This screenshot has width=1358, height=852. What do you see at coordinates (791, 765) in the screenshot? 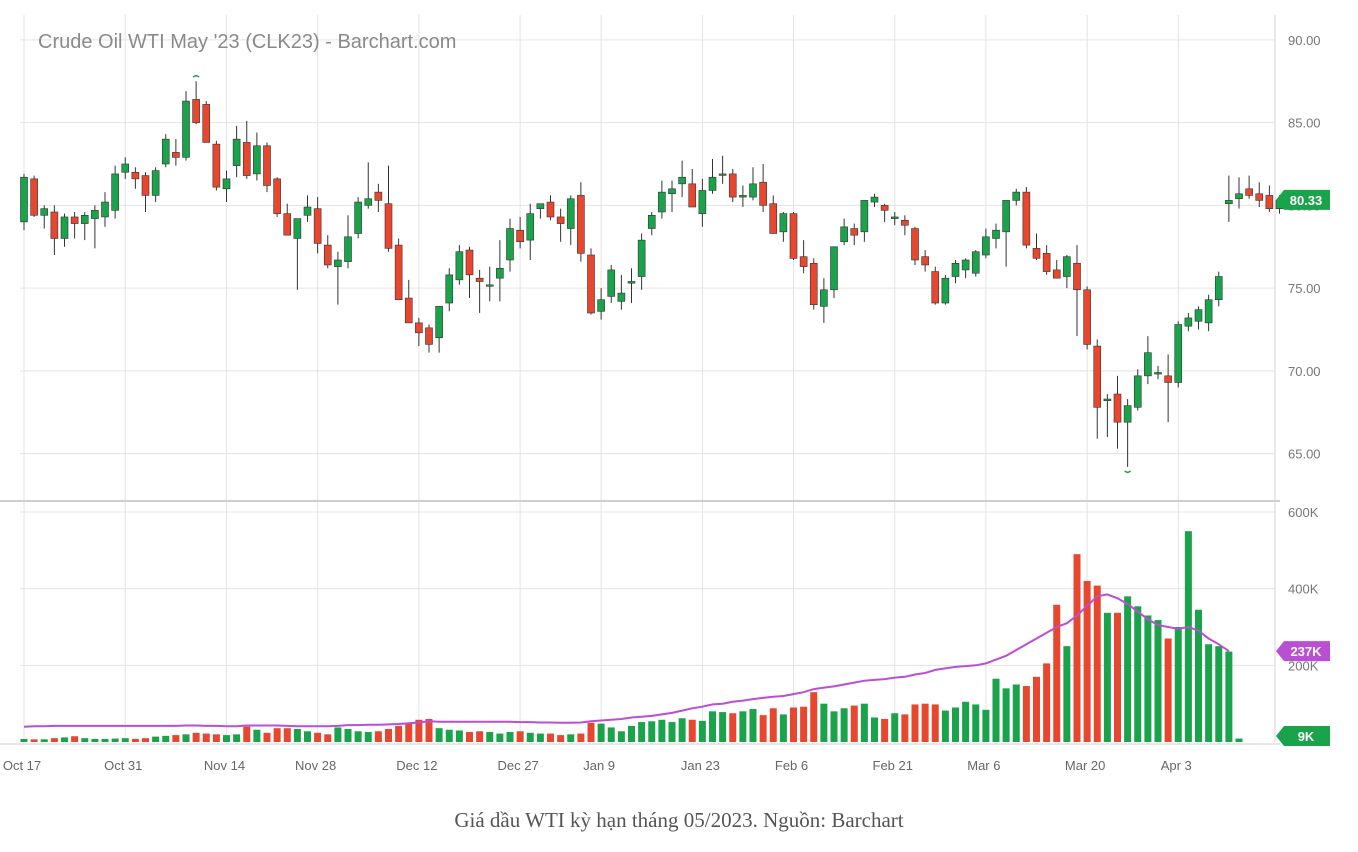
I see `x-tick-label: Feb 6` at bounding box center [791, 765].